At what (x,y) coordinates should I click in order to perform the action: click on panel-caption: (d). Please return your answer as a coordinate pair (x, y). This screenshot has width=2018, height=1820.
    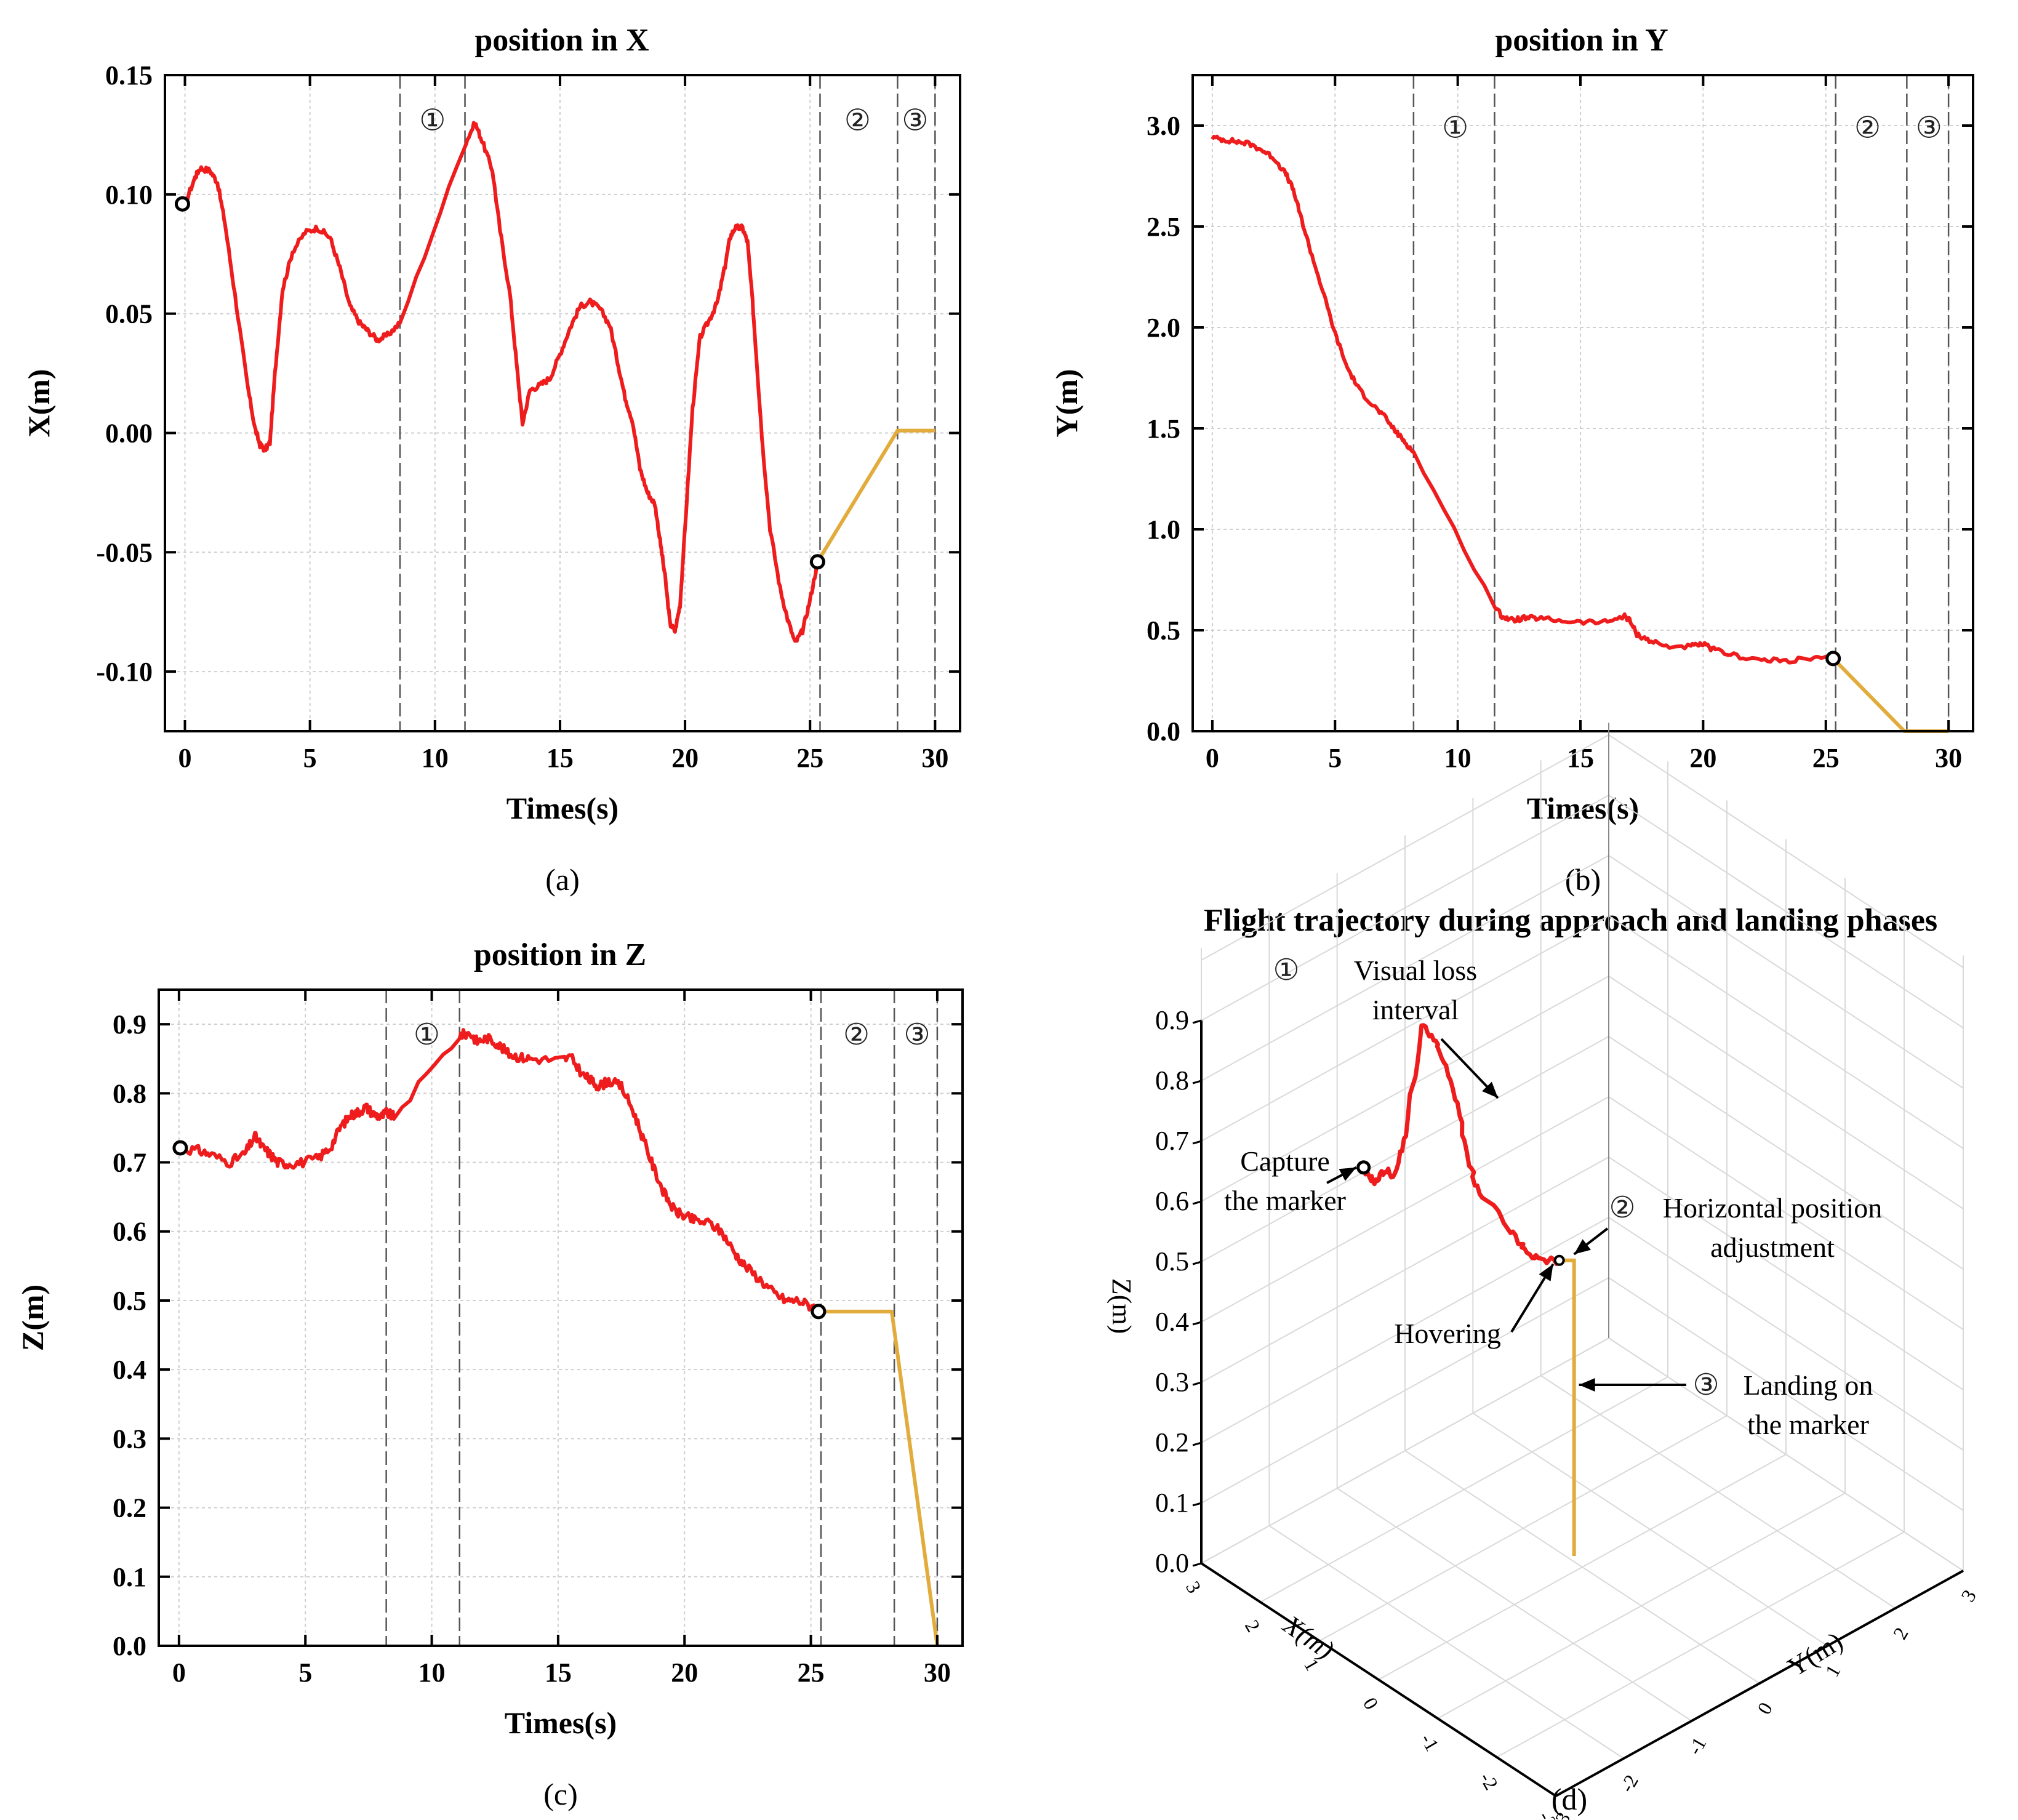
    Looking at the image, I should click on (1569, 1799).